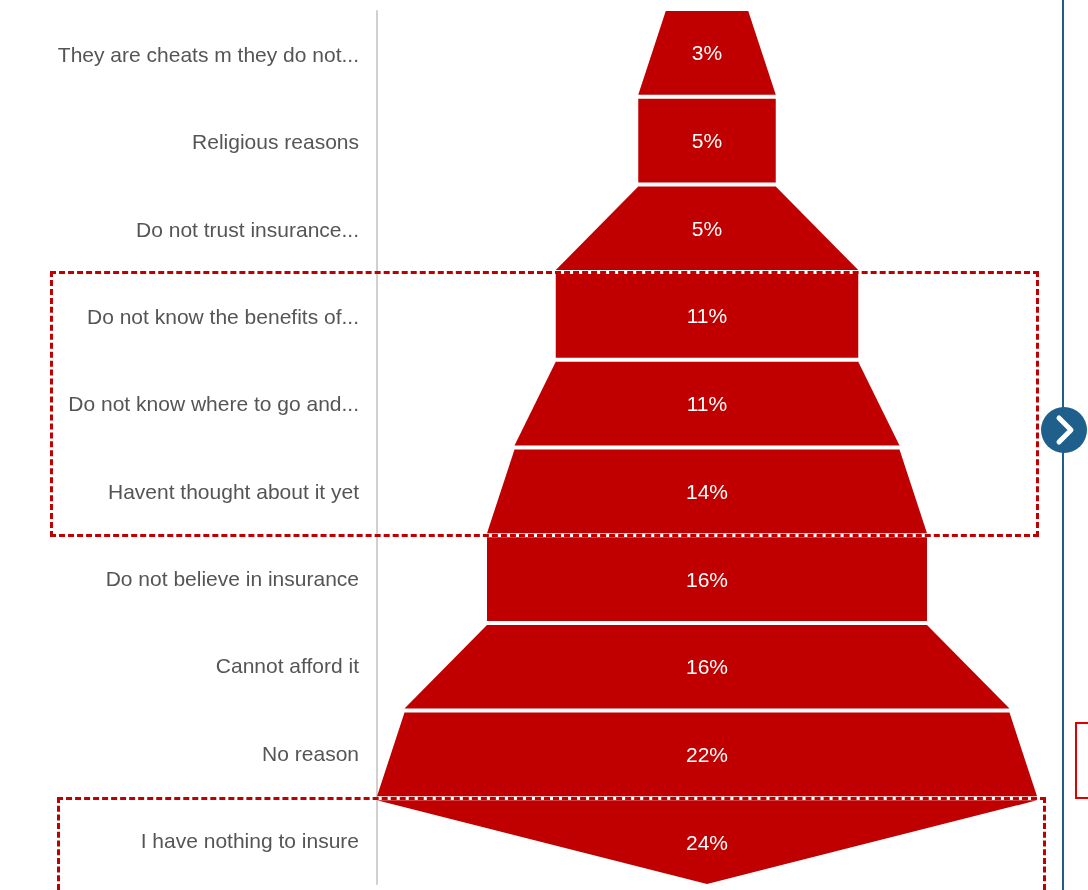 This screenshot has height=890, width=1088. Describe the element at coordinates (232, 578) in the screenshot. I see `category-label: Do not believe in insurance` at that location.